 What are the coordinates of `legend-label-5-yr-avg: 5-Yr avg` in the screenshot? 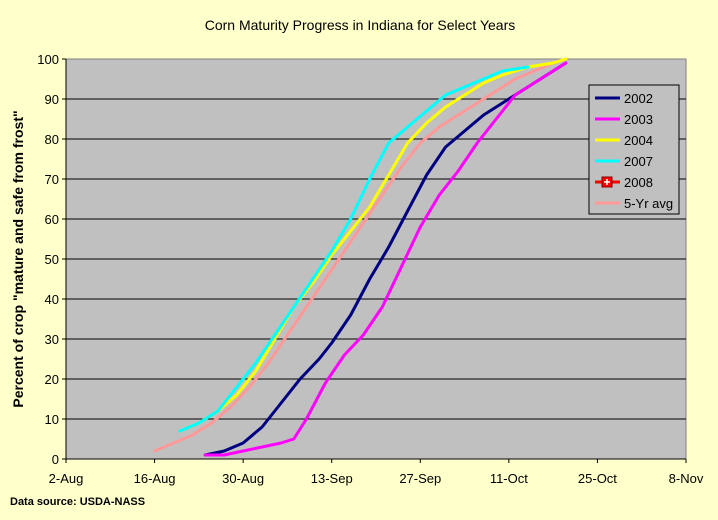 It's located at (648, 203).